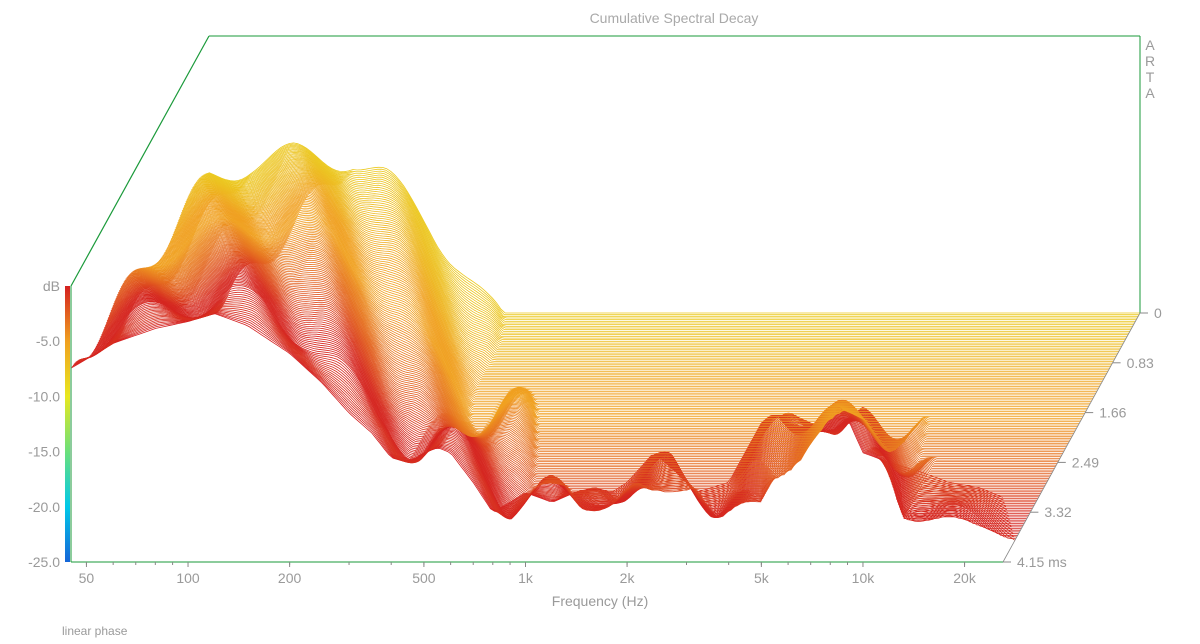  I want to click on time-axis: 0 0.83 1.66 2.49 3.32 4.15 ms, so click(1082, 437).